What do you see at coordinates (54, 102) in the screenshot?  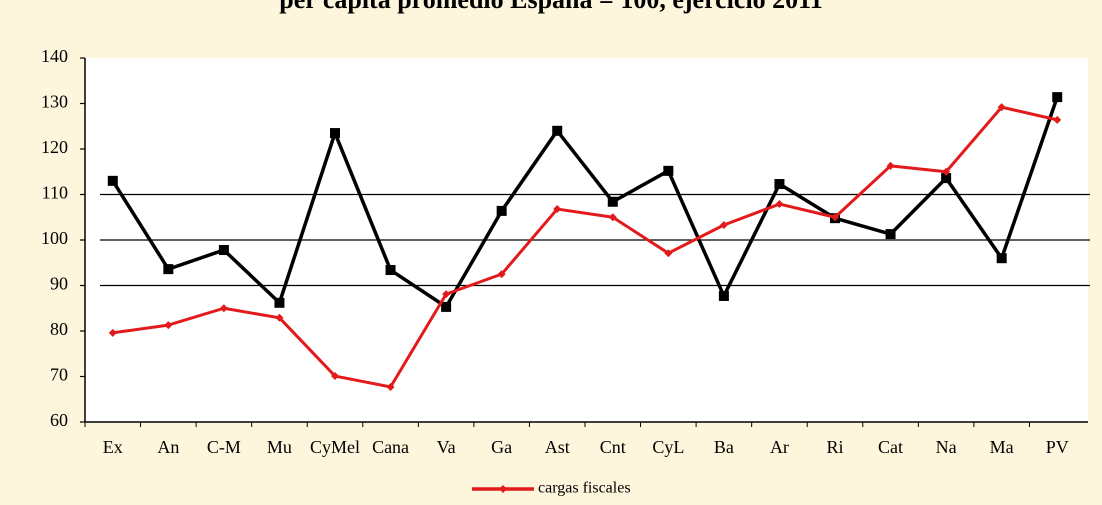 I see `y-tick-label: 130` at bounding box center [54, 102].